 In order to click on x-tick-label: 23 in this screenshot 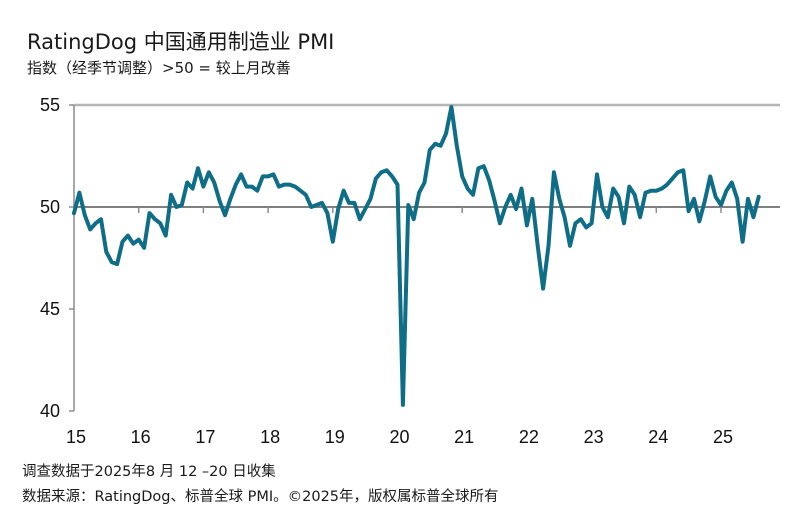, I will do `click(594, 437)`.